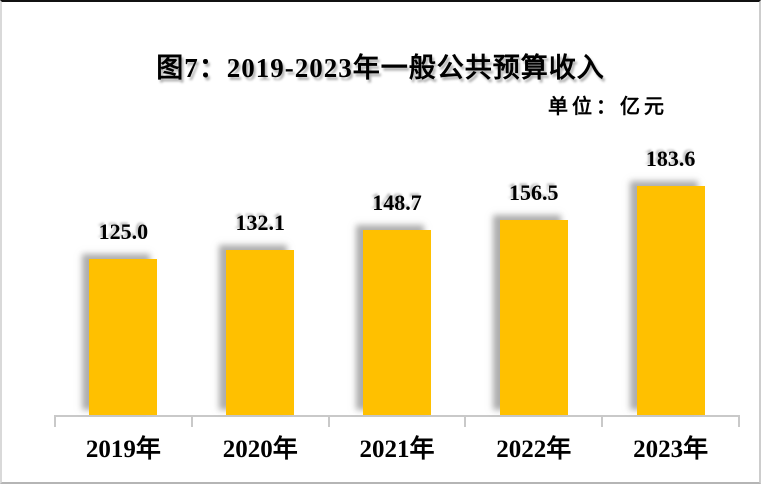 This screenshot has height=484, width=761. I want to click on x-axis-label-2019: 2019年, so click(123, 449).